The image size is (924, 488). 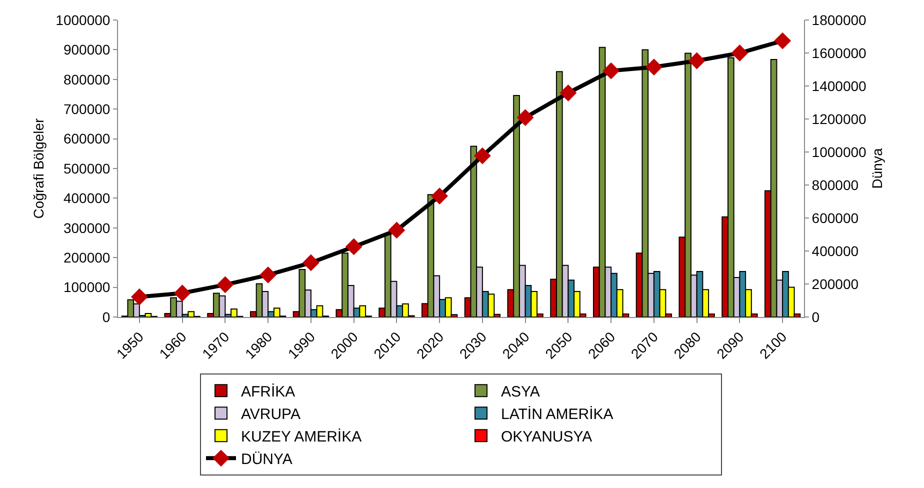 I want to click on legend-label: AVRUPA, so click(x=270, y=415).